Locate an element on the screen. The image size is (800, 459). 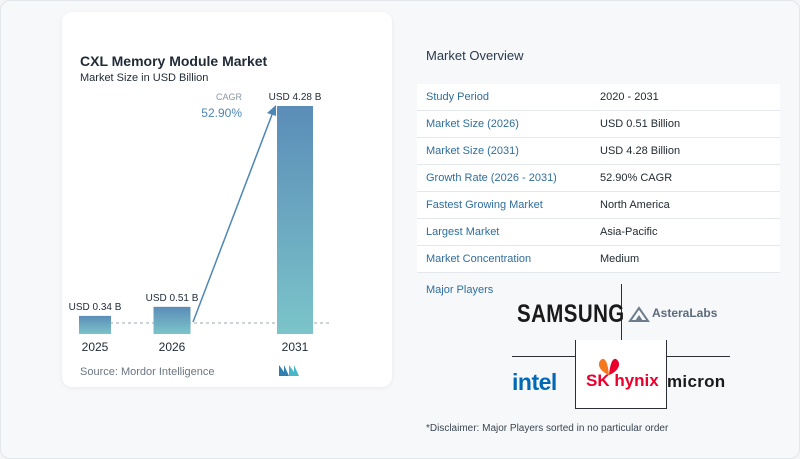
overview-key: Market Size (2026) is located at coordinates (504, 124).